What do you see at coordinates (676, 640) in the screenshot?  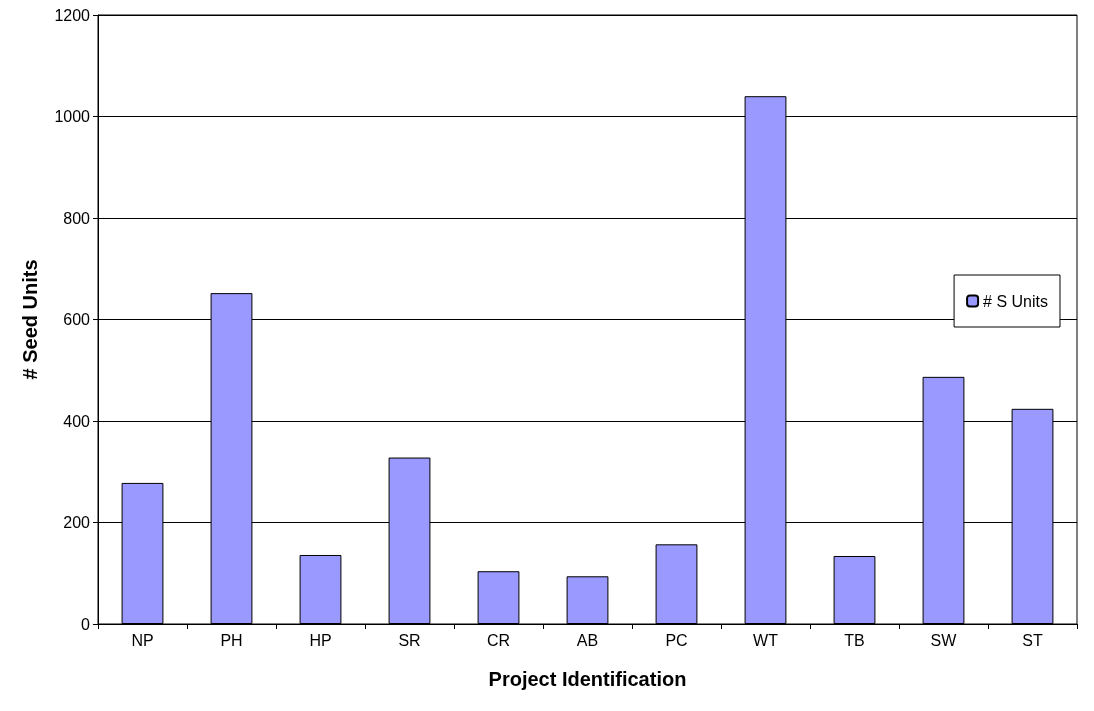 I see `x-tick-label: PC` at bounding box center [676, 640].